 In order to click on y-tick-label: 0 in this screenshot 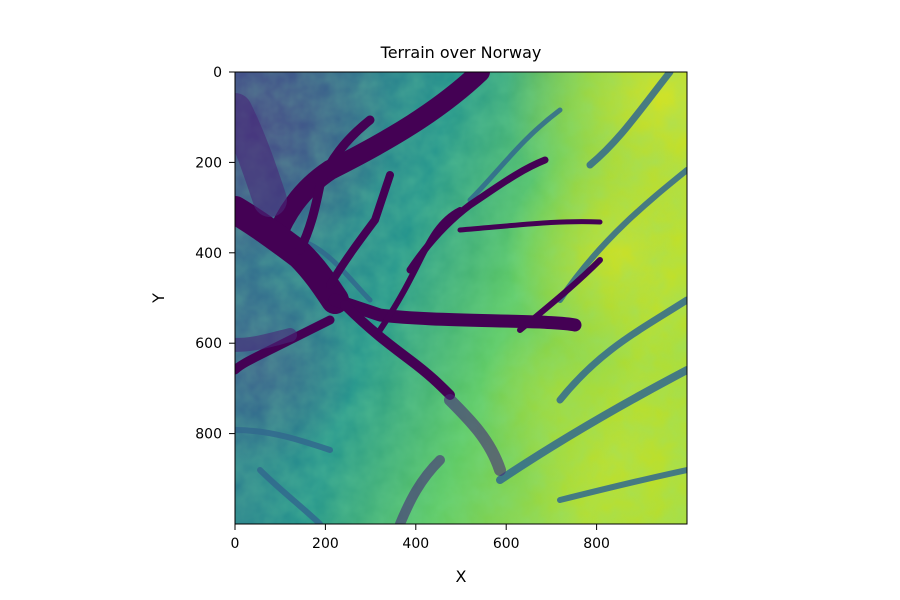, I will do `click(217, 73)`.